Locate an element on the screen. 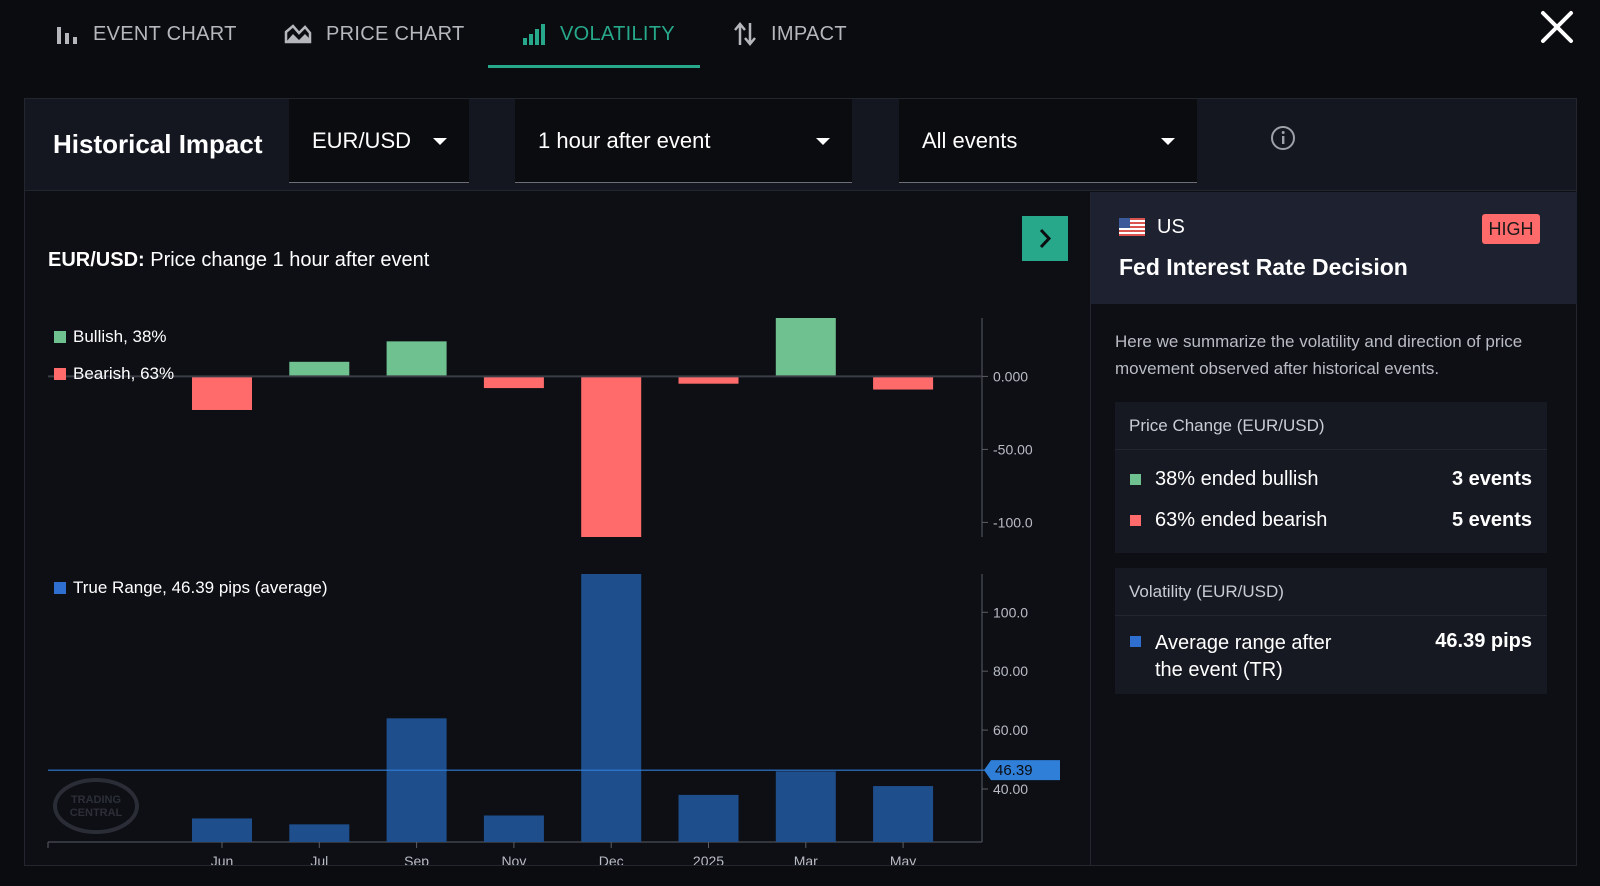 The width and height of the screenshot is (1600, 886). bullish-row: 38% ended bullish 3 events is located at coordinates (1331, 480).